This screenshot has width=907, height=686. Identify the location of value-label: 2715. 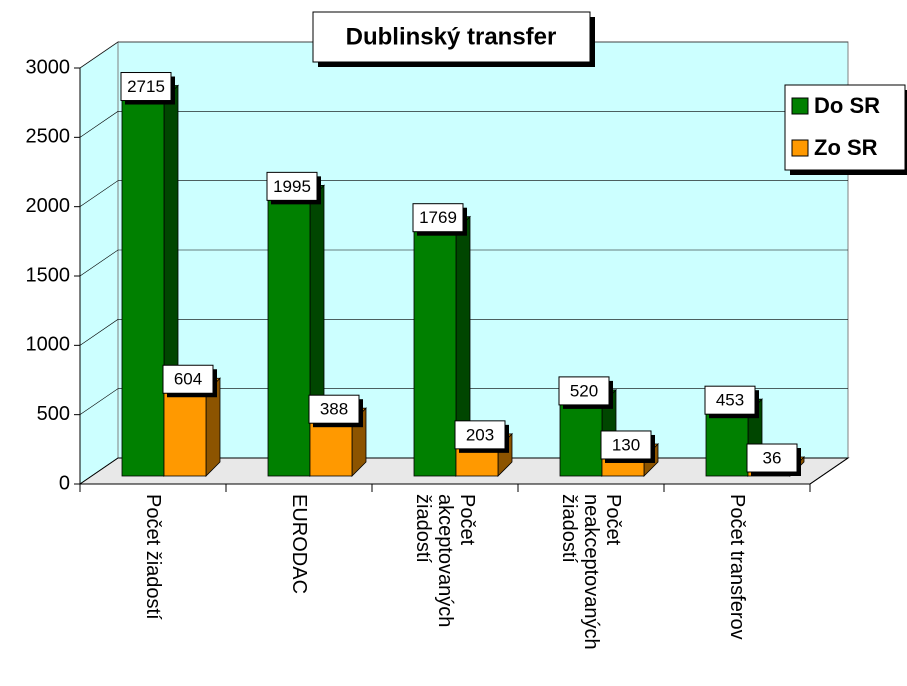
(146, 86).